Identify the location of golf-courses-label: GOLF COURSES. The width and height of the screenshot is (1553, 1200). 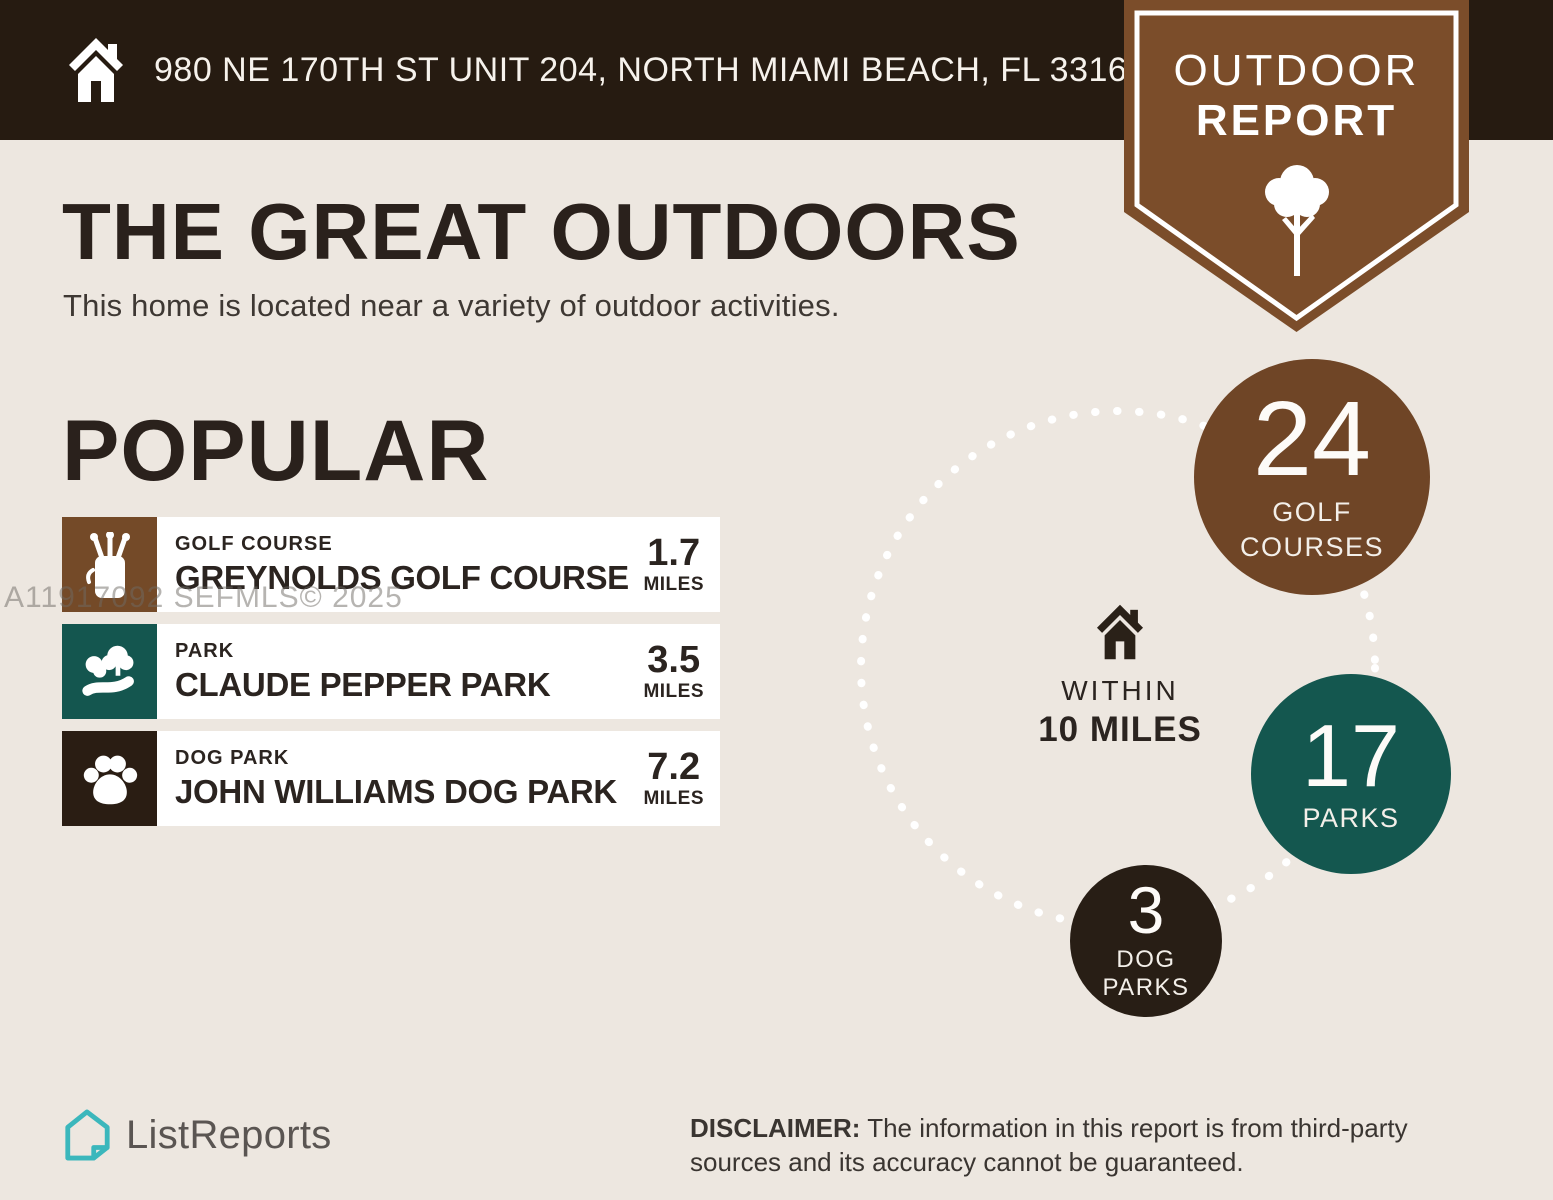
(1312, 530).